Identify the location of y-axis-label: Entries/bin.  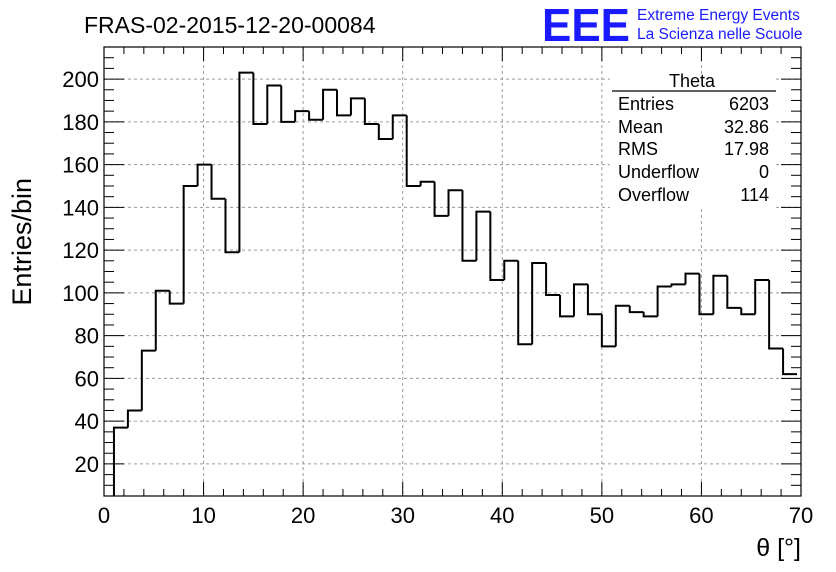
(22, 242).